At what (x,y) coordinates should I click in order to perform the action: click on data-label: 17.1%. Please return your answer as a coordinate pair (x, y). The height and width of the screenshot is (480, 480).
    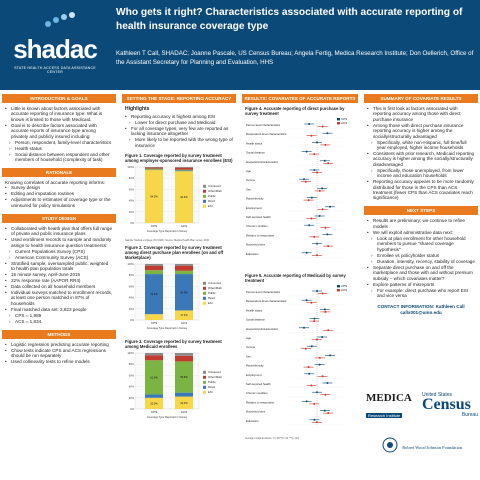
    Looking at the image, I should click on (184, 315).